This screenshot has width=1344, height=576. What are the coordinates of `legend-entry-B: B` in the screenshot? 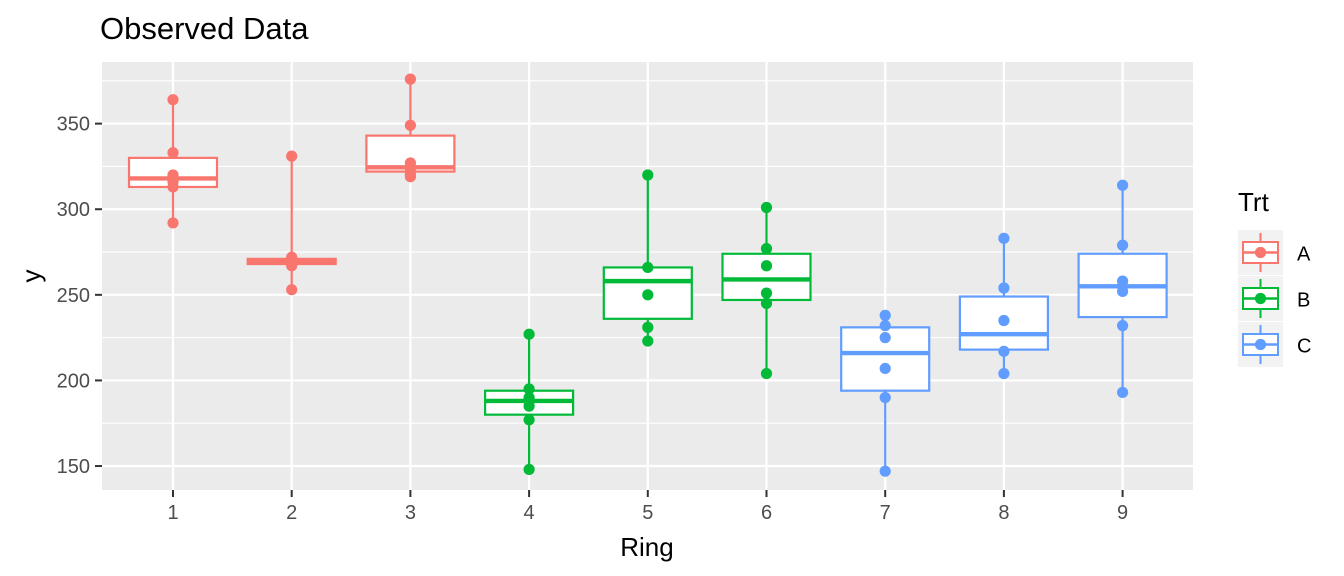 It's located at (1274, 298).